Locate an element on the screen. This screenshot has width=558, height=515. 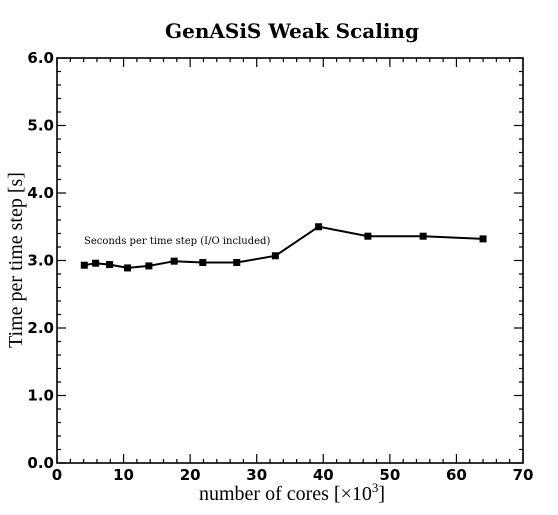
x-tick-label: 60 is located at coordinates (456, 475).